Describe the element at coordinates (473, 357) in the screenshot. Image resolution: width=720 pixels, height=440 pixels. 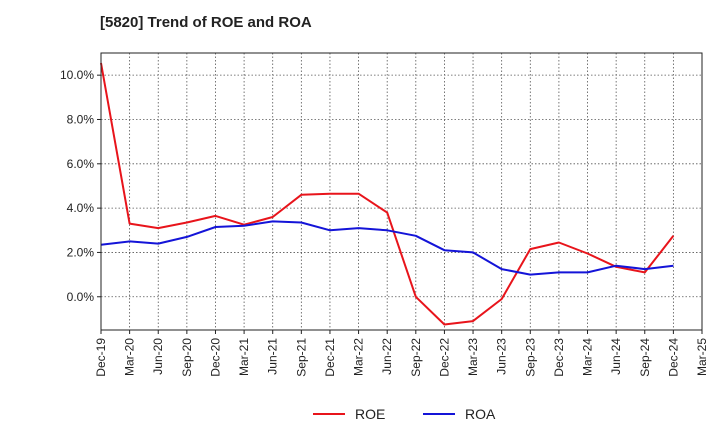
I see `x-tick-label: Mar-23` at that location.